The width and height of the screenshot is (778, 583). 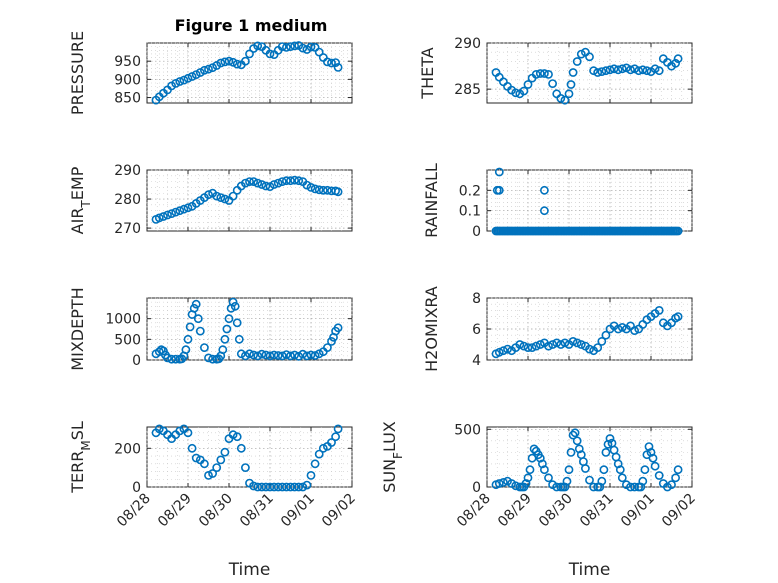 I want to click on ytick-label-0-2: 950, so click(x=127, y=62).